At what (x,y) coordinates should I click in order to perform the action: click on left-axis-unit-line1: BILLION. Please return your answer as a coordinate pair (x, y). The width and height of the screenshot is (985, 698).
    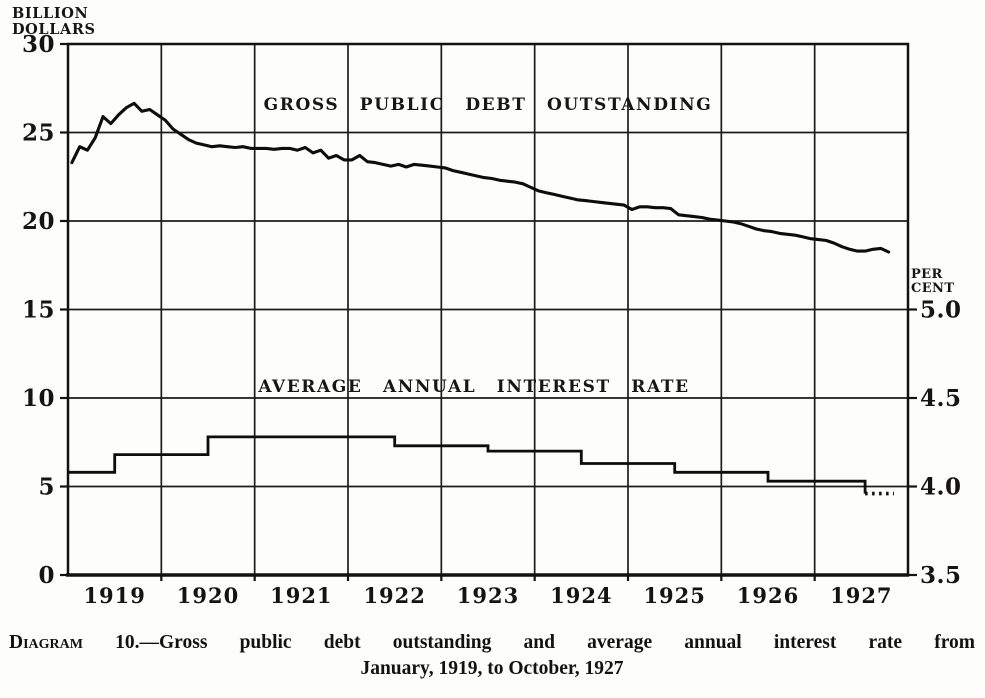
    Looking at the image, I should click on (50, 13).